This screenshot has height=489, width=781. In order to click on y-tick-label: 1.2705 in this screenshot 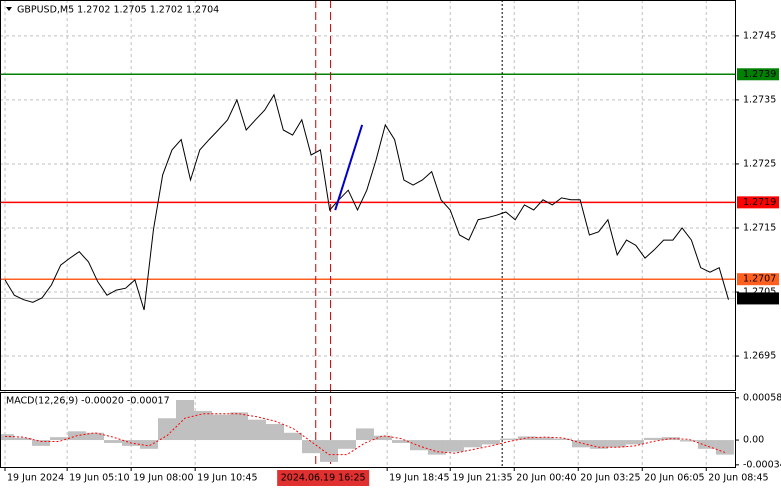, I will do `click(759, 292)`.